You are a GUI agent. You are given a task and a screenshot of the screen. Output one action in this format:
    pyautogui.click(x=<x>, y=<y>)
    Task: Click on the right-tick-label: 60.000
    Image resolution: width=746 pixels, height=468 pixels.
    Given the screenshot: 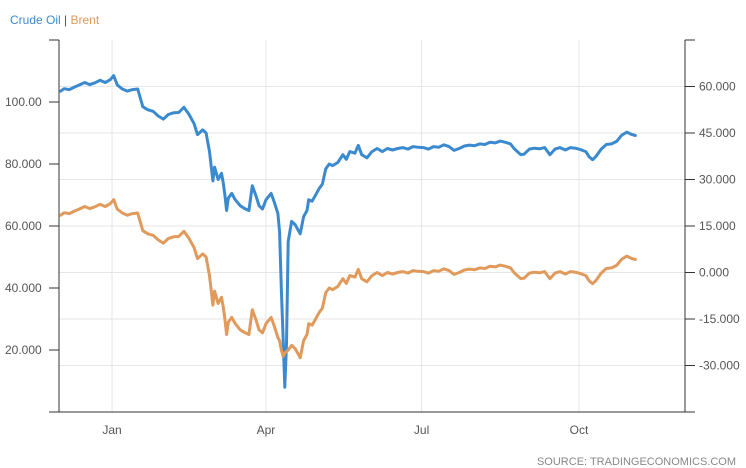 What is the action you would take?
    pyautogui.click(x=717, y=87)
    